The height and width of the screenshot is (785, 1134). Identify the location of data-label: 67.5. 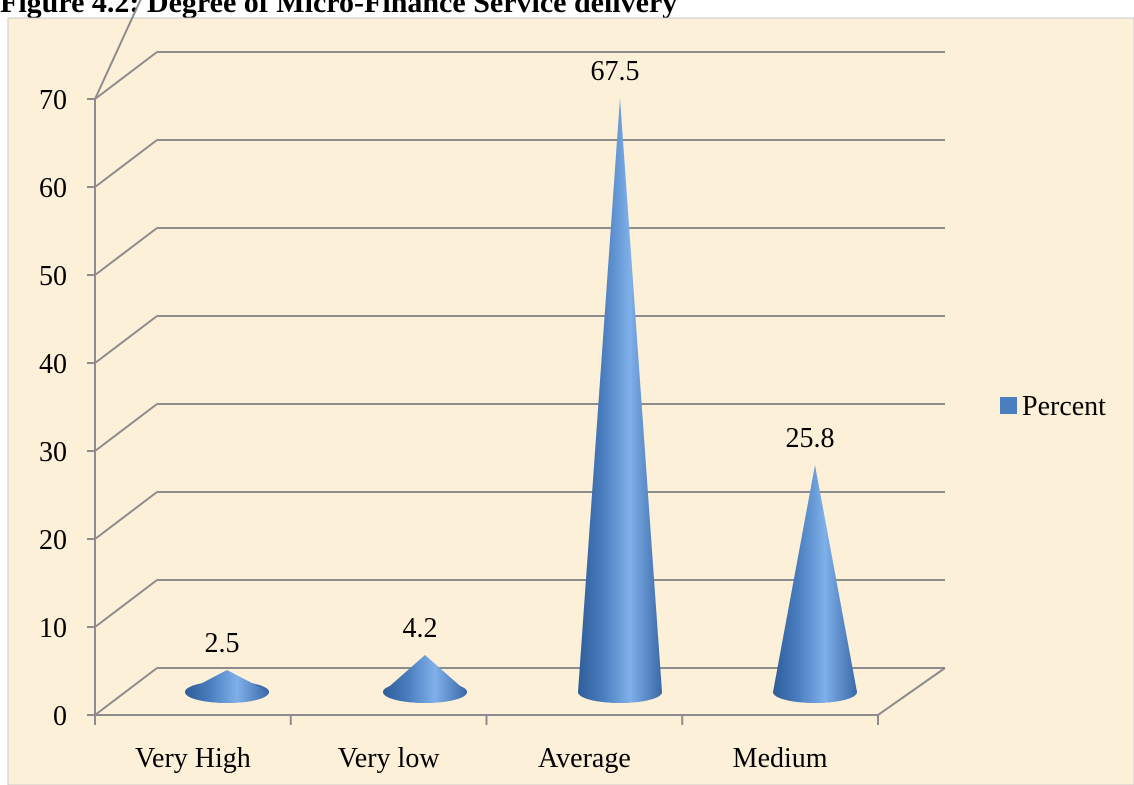
(615, 71).